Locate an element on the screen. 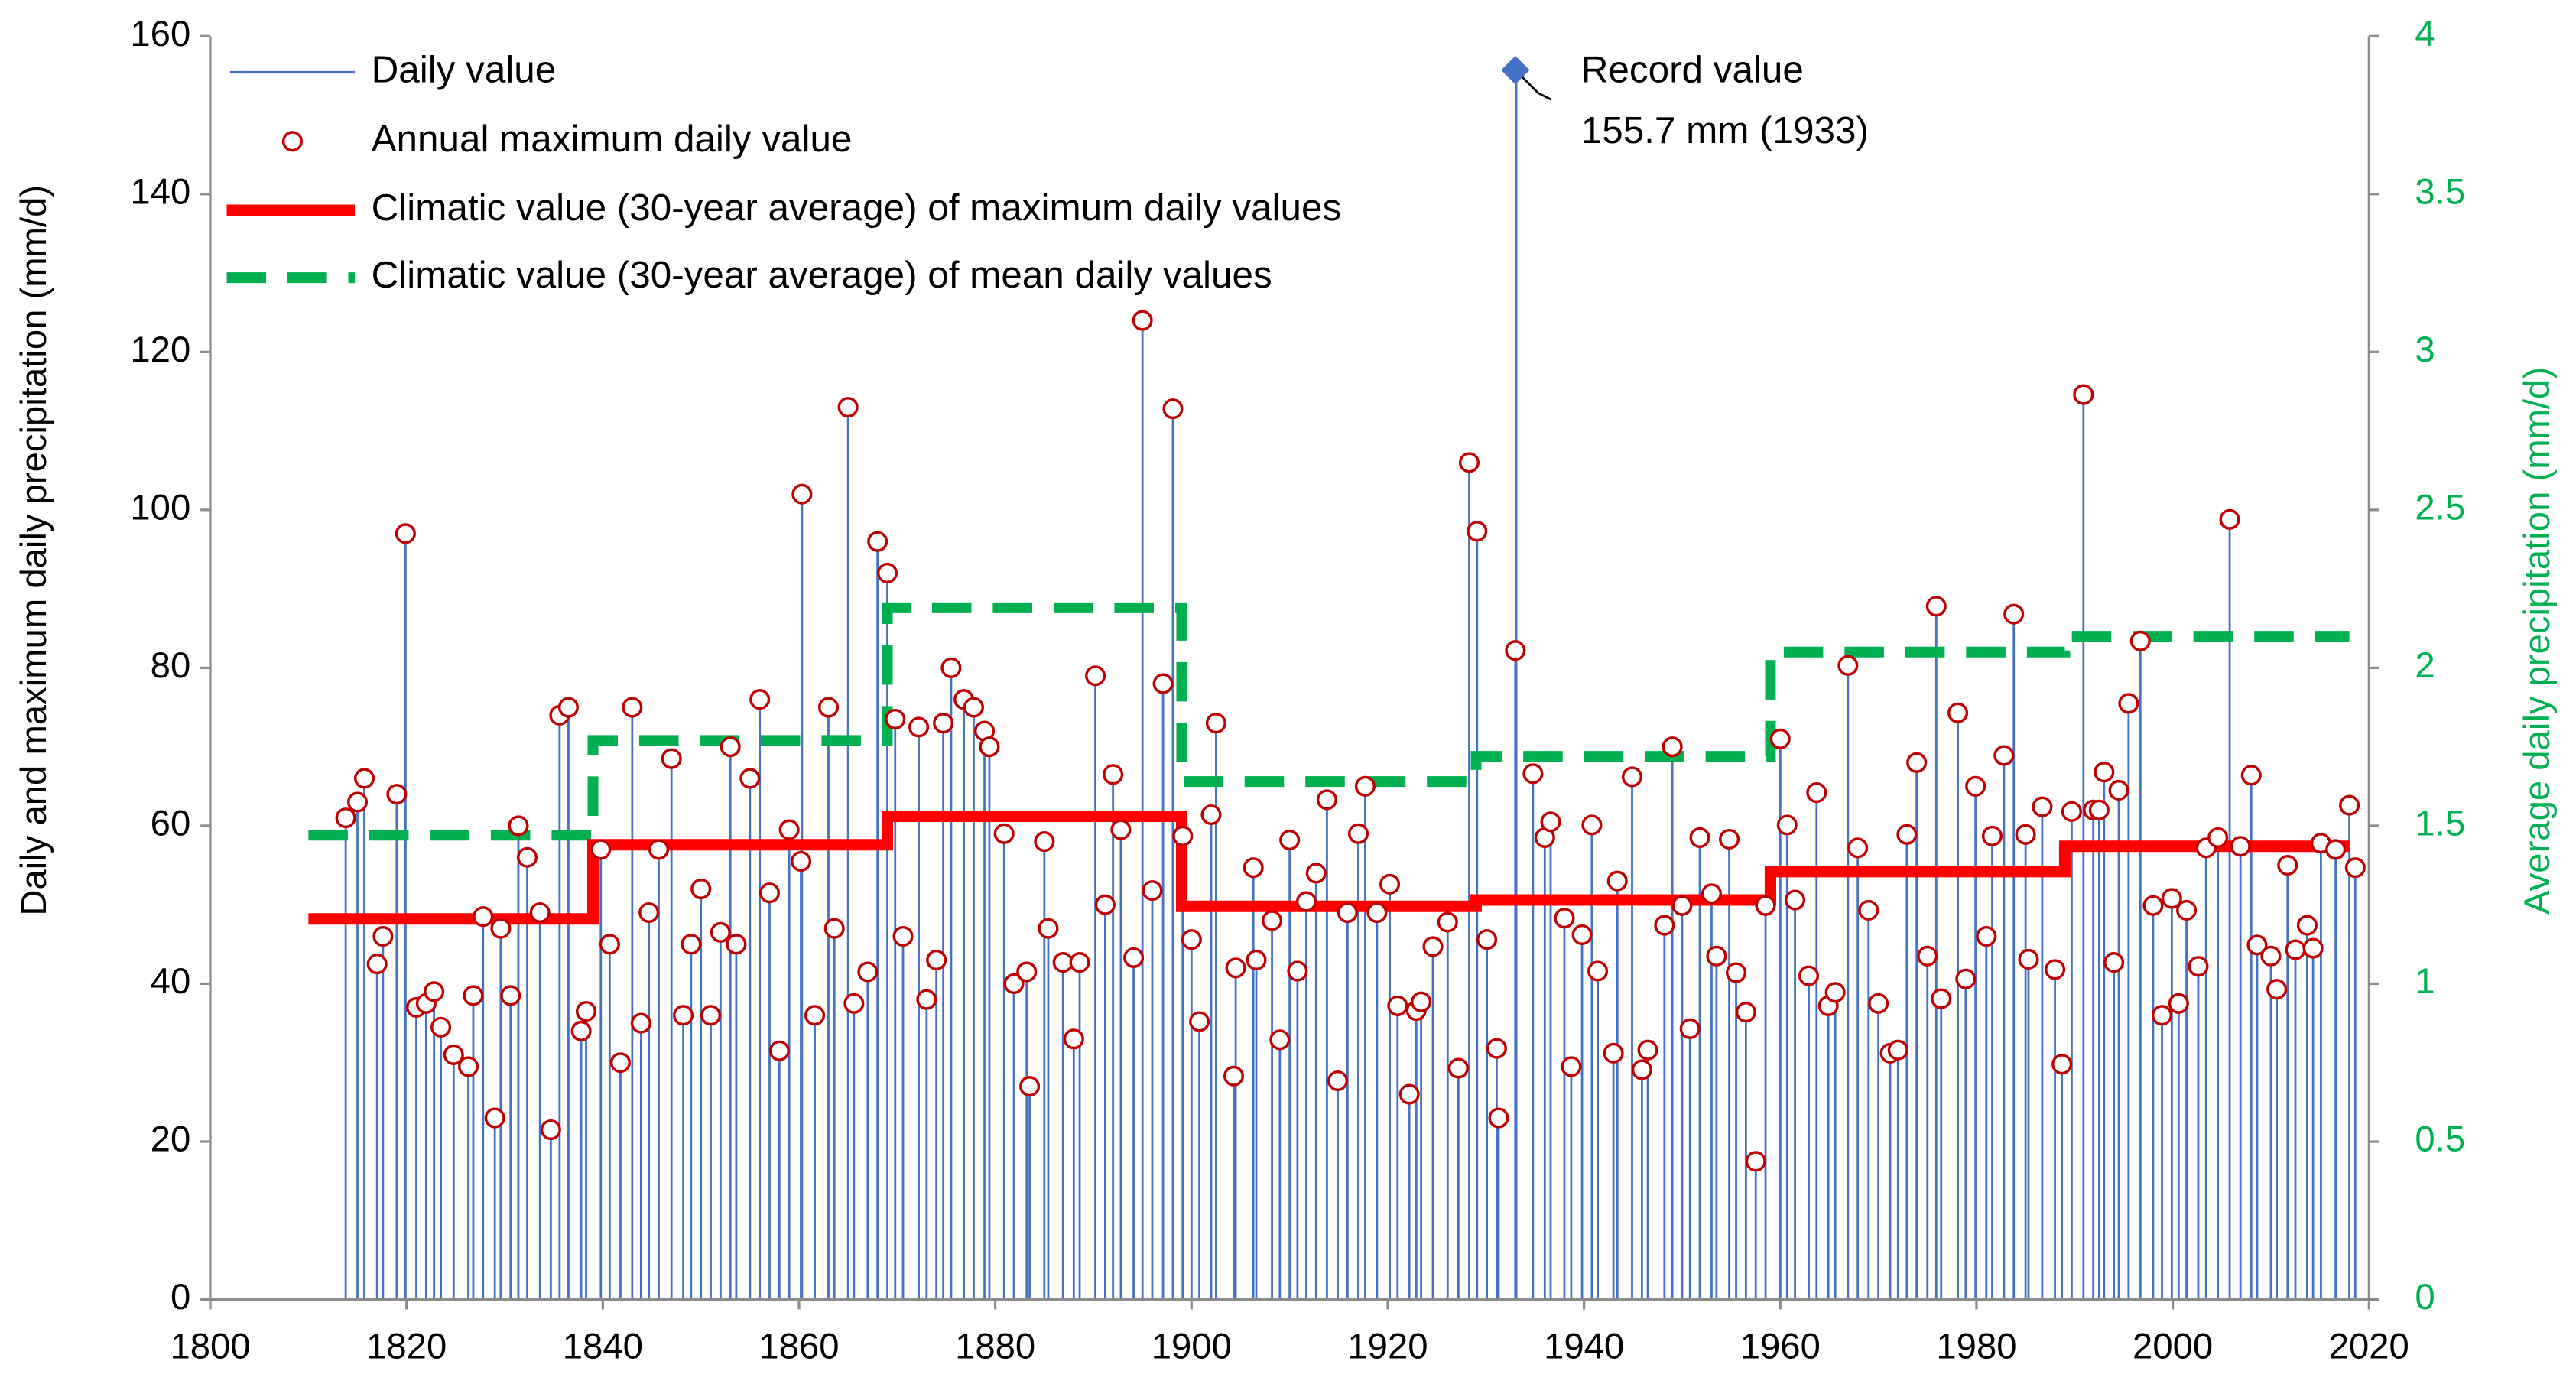  legend-swatch is located at coordinates (292, 141).